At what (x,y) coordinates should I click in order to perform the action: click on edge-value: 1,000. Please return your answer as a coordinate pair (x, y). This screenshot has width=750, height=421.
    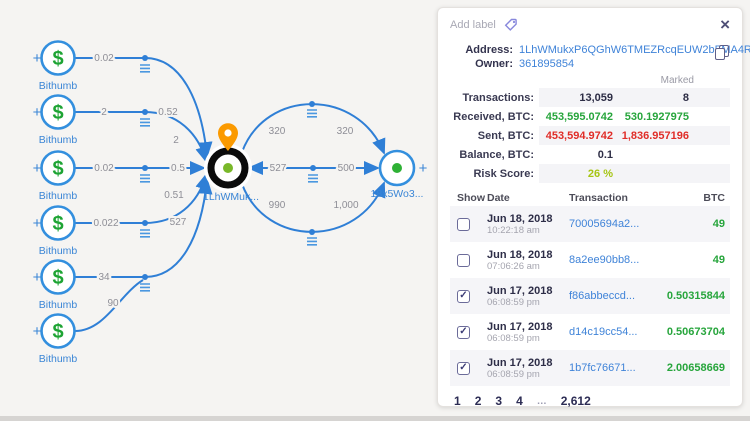
    Looking at the image, I should click on (345, 205).